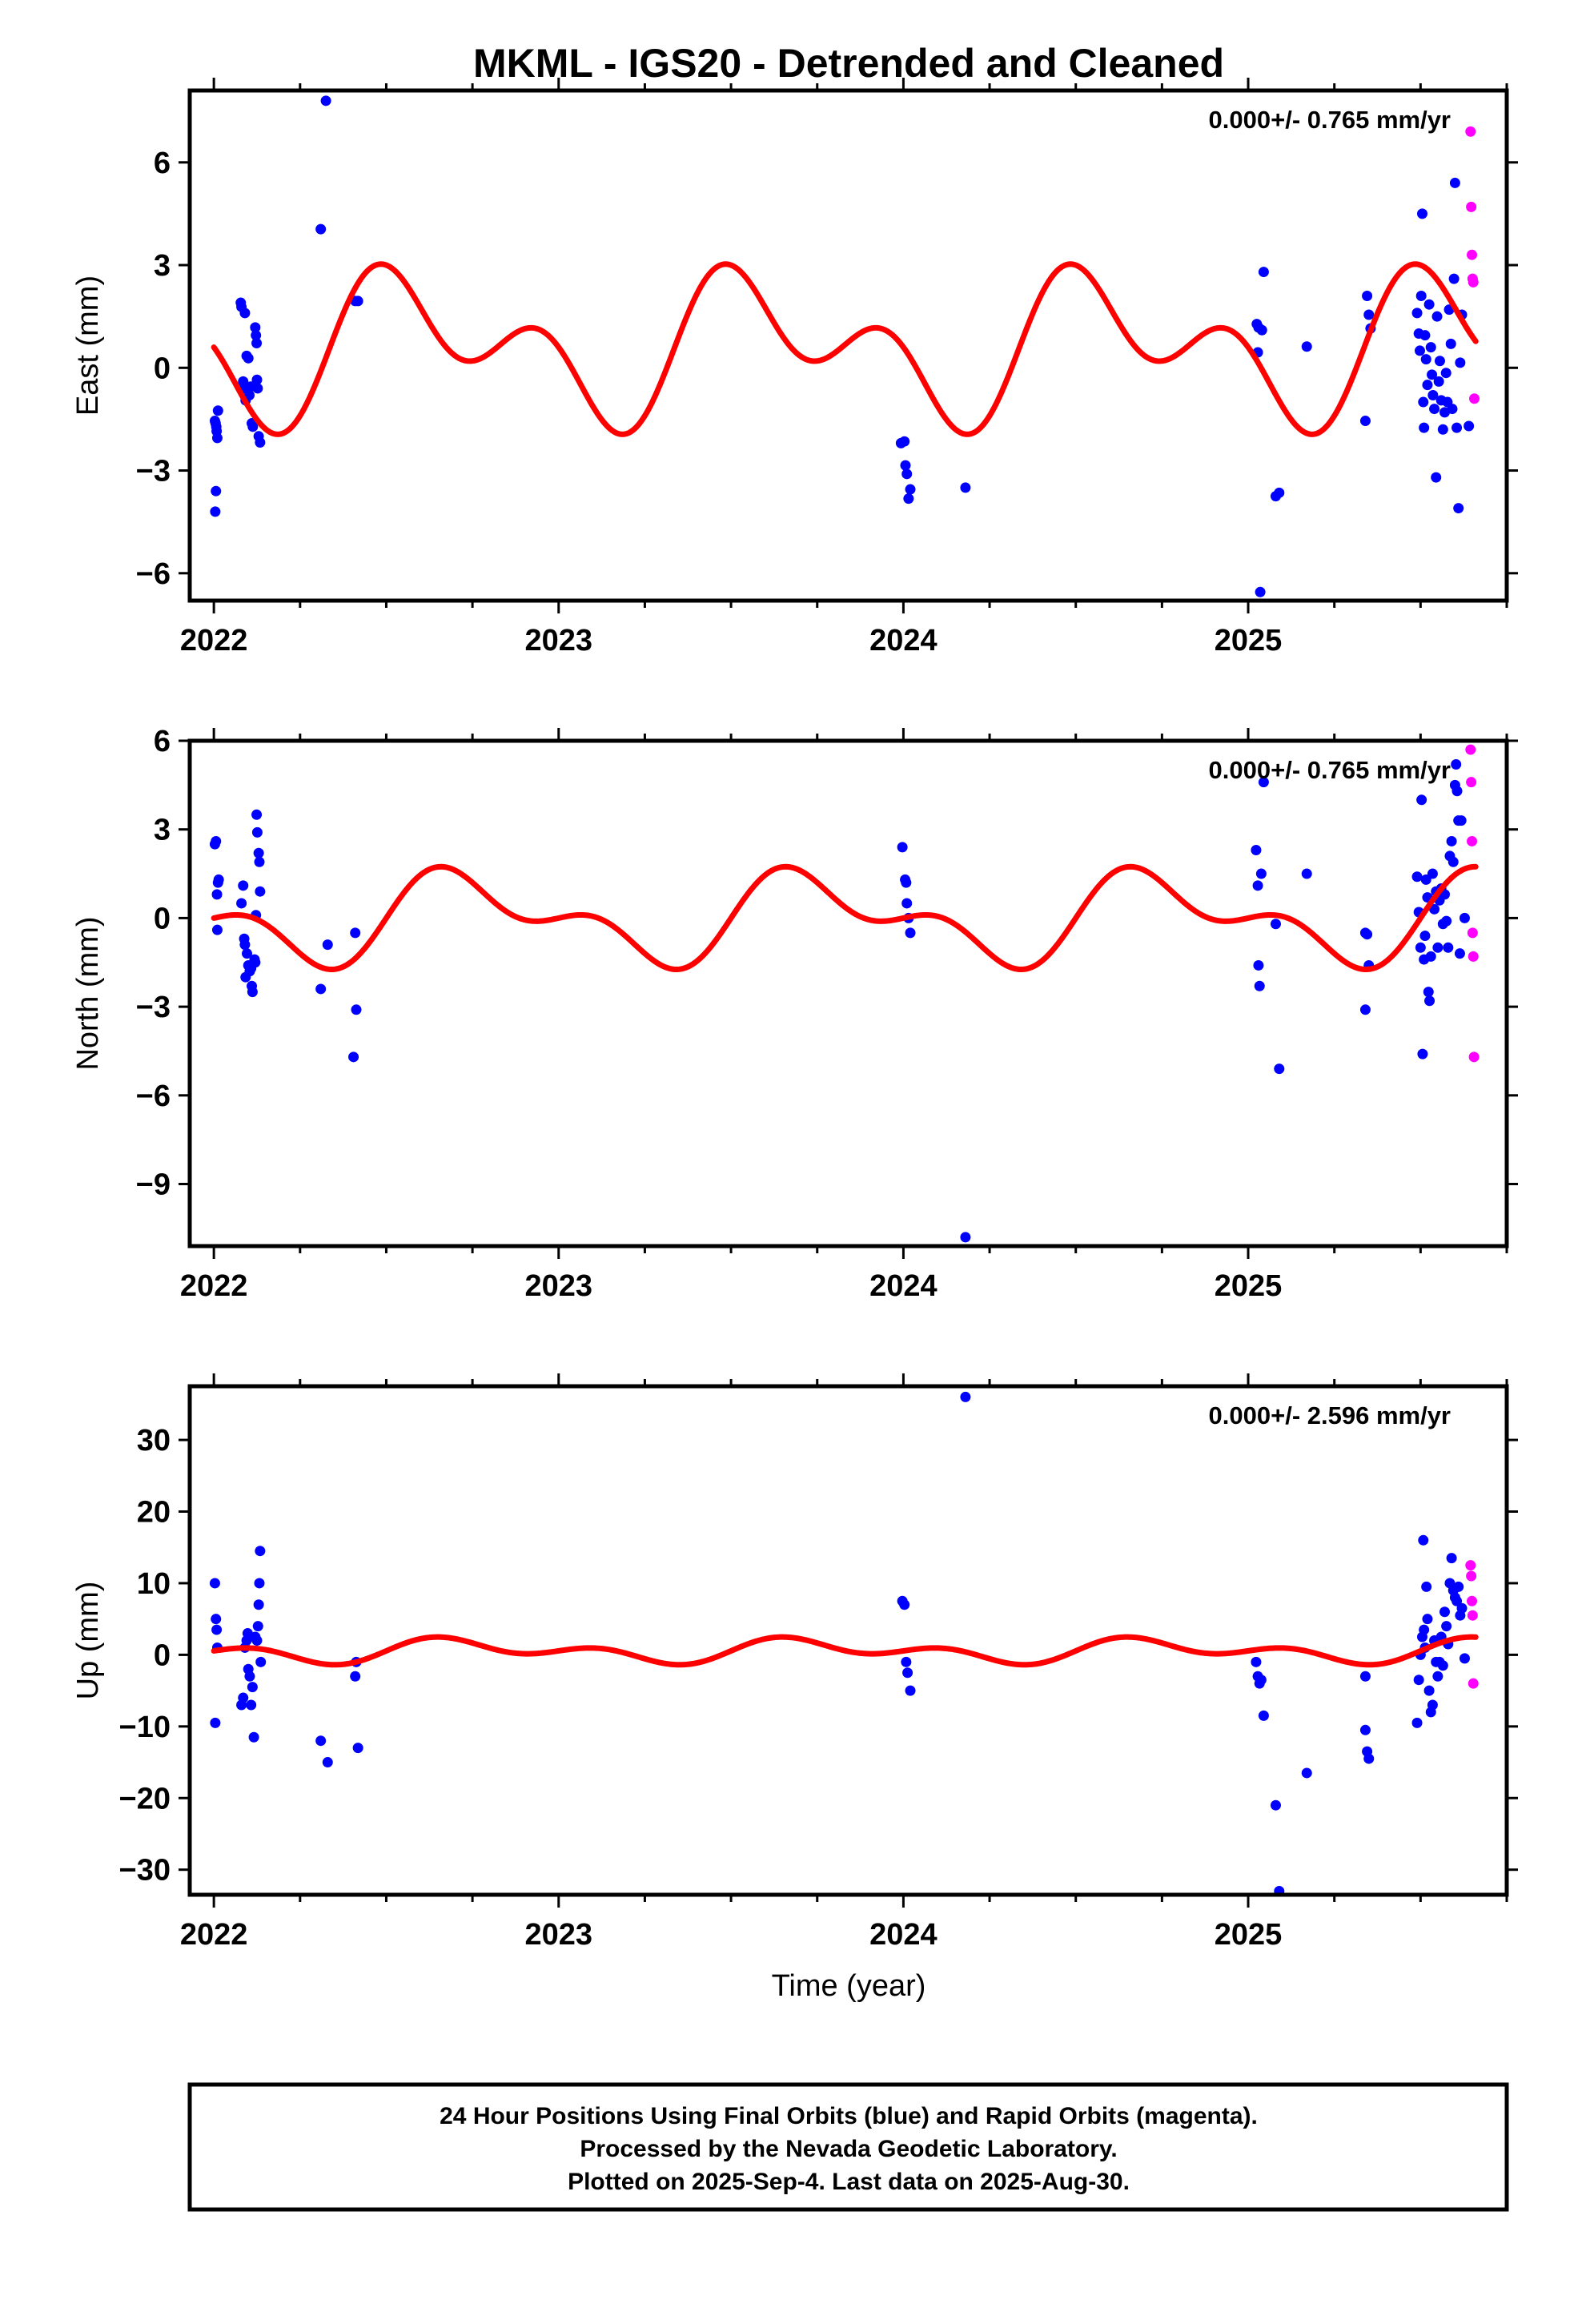  What do you see at coordinates (154, 1441) in the screenshot?
I see `y-tick-label: 30` at bounding box center [154, 1441].